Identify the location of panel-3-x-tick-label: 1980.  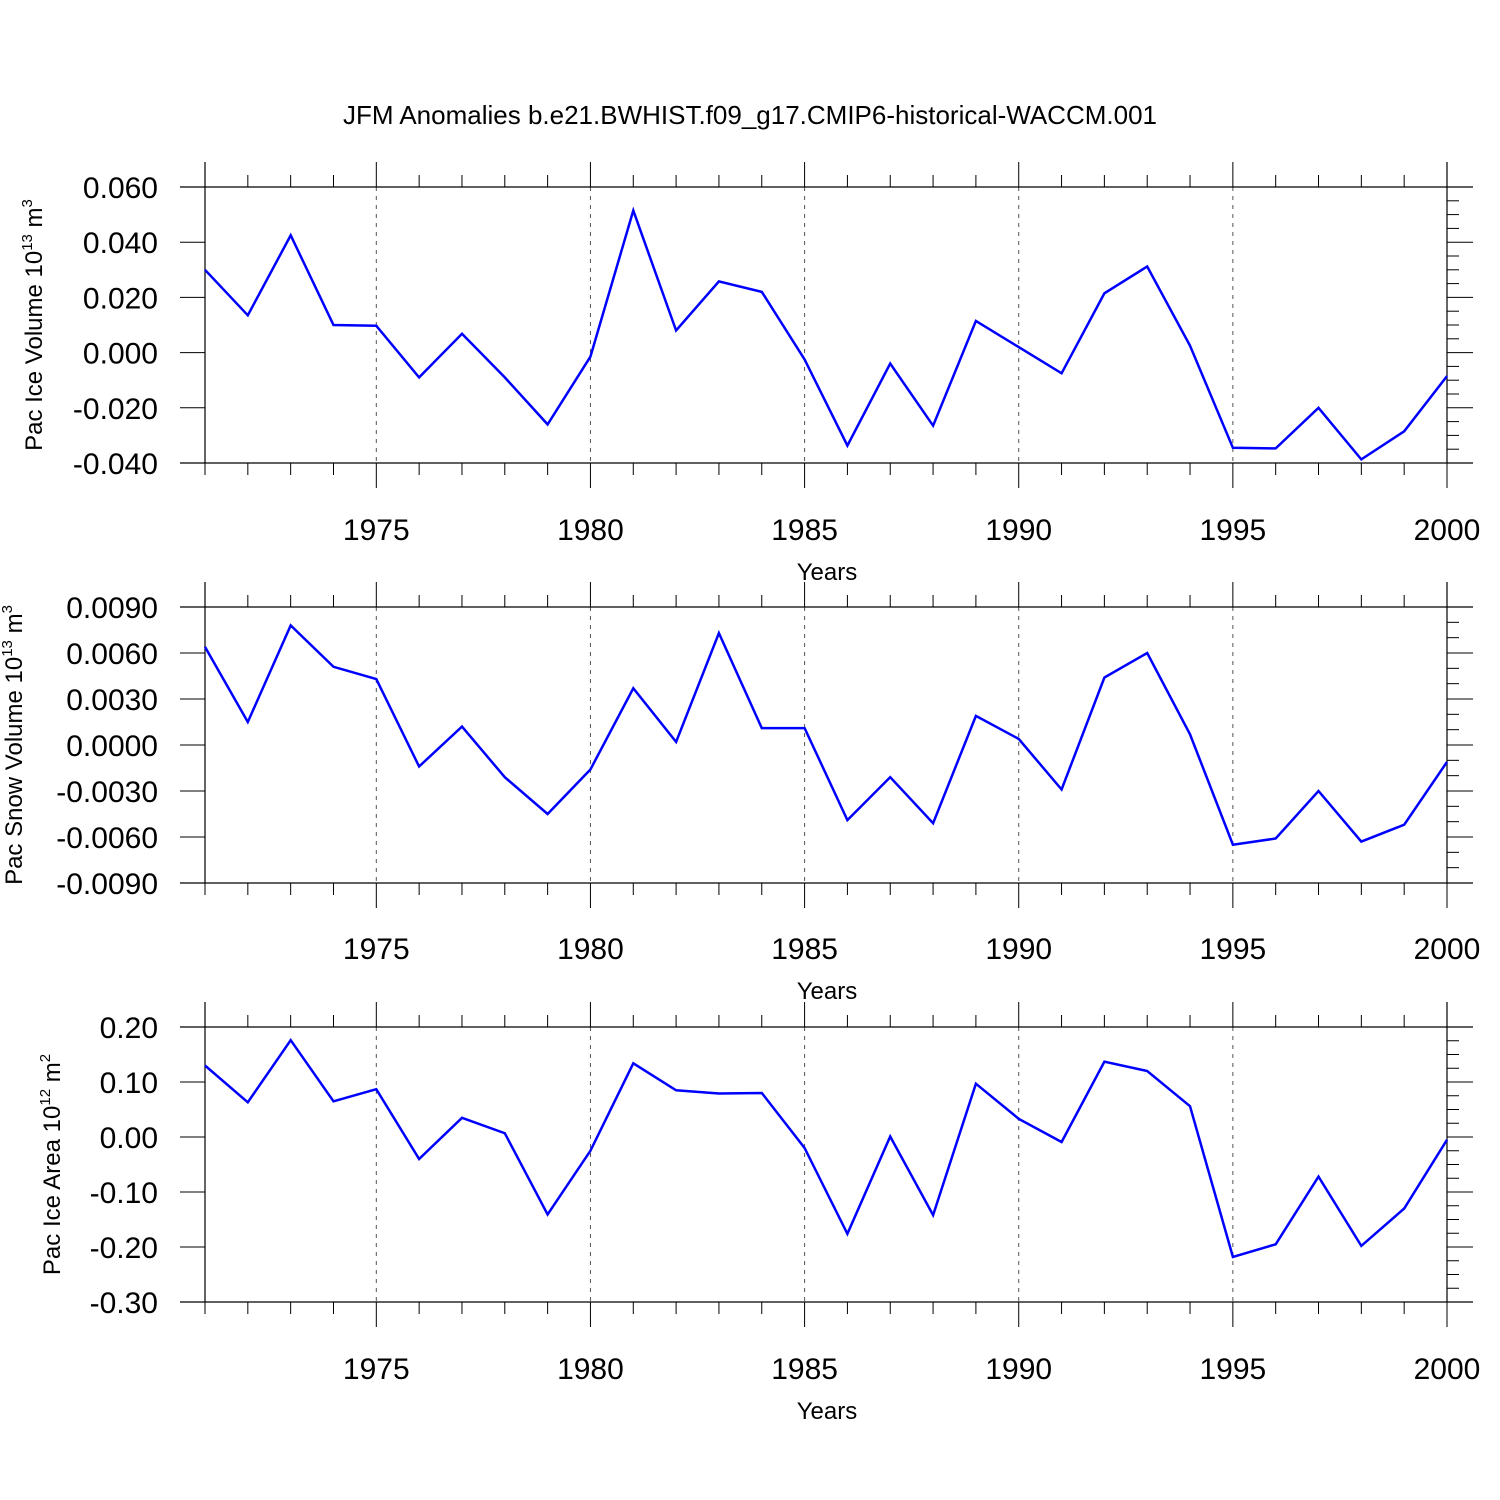
(590, 1369).